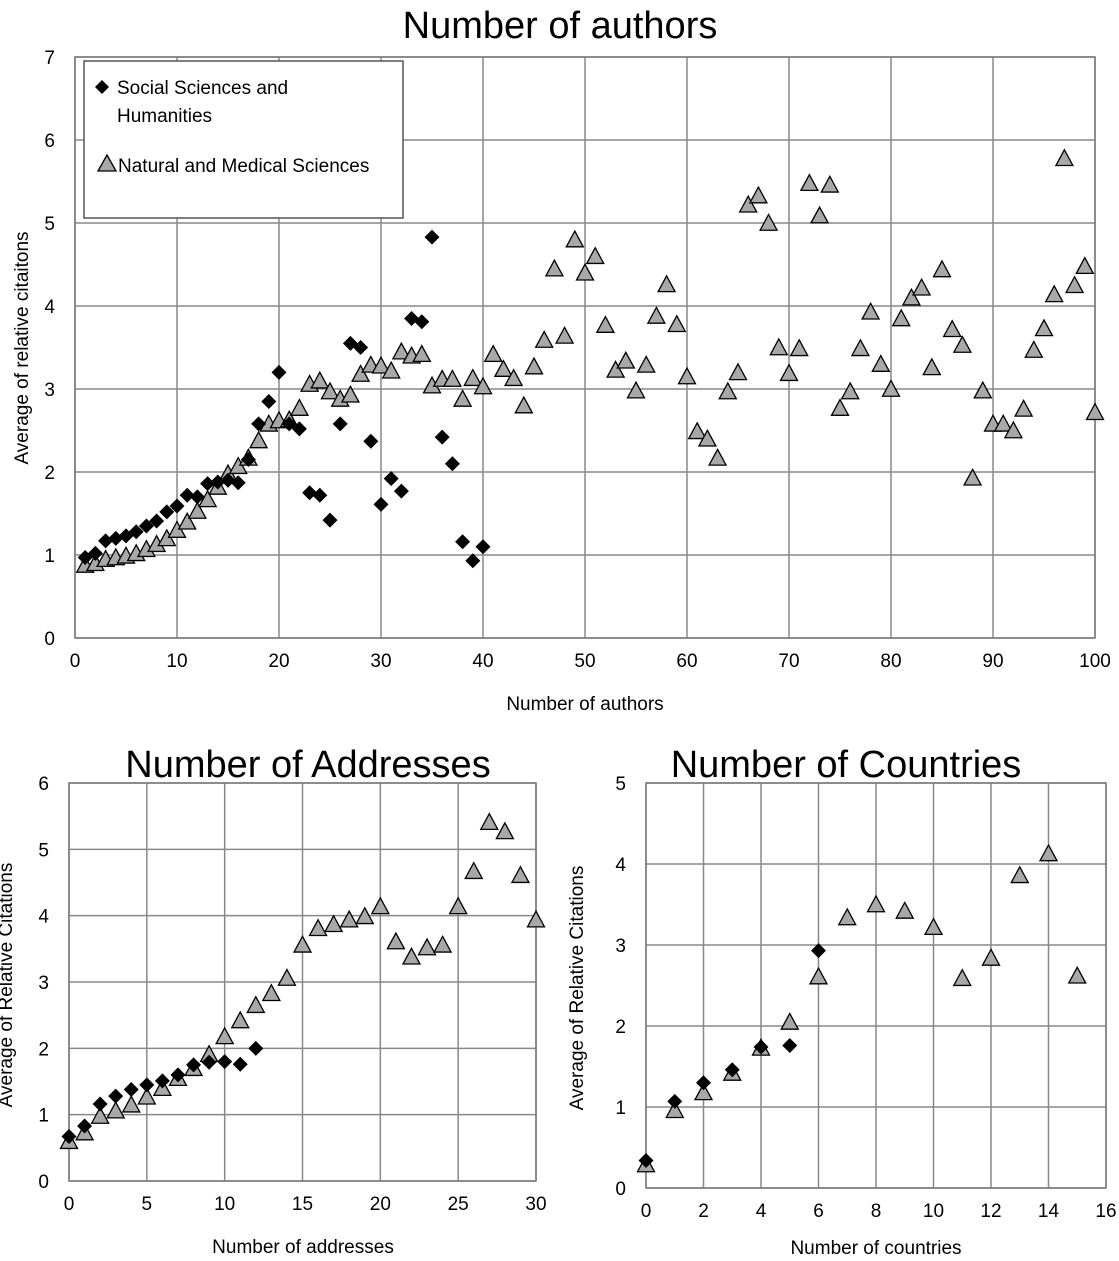  What do you see at coordinates (8, 985) in the screenshot?
I see `y-axis-label: Average of Relative Citations` at bounding box center [8, 985].